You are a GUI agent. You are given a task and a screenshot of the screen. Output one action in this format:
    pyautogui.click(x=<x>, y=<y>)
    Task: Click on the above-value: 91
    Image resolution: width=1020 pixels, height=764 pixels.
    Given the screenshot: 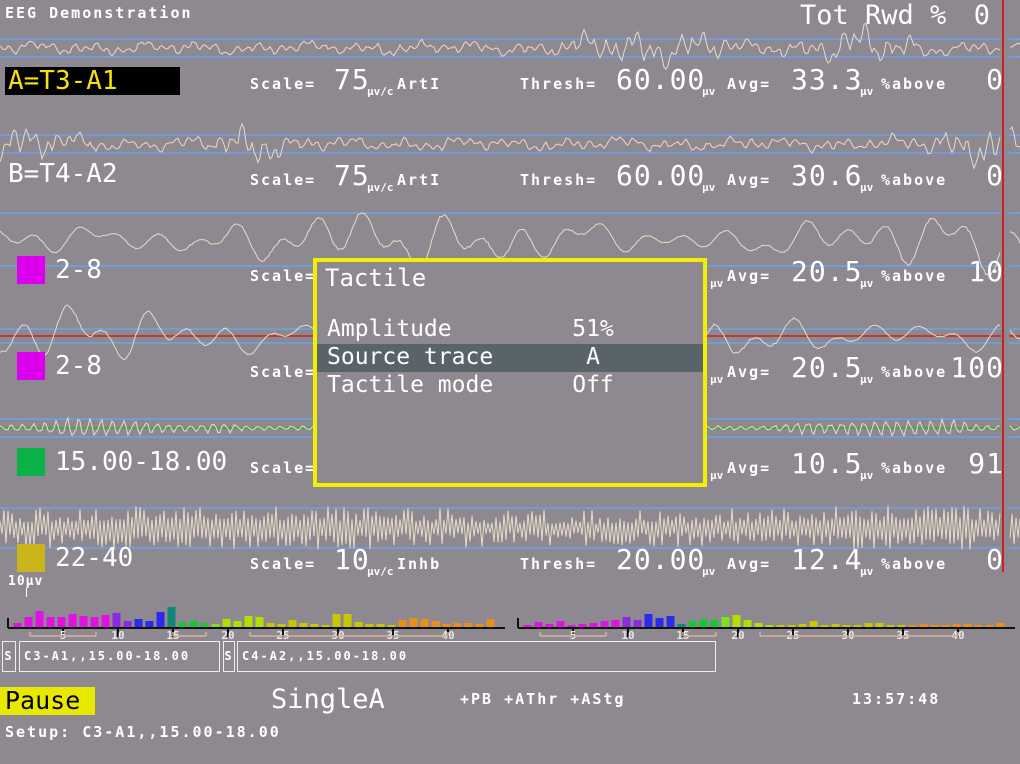 What is the action you would take?
    pyautogui.click(x=986, y=463)
    